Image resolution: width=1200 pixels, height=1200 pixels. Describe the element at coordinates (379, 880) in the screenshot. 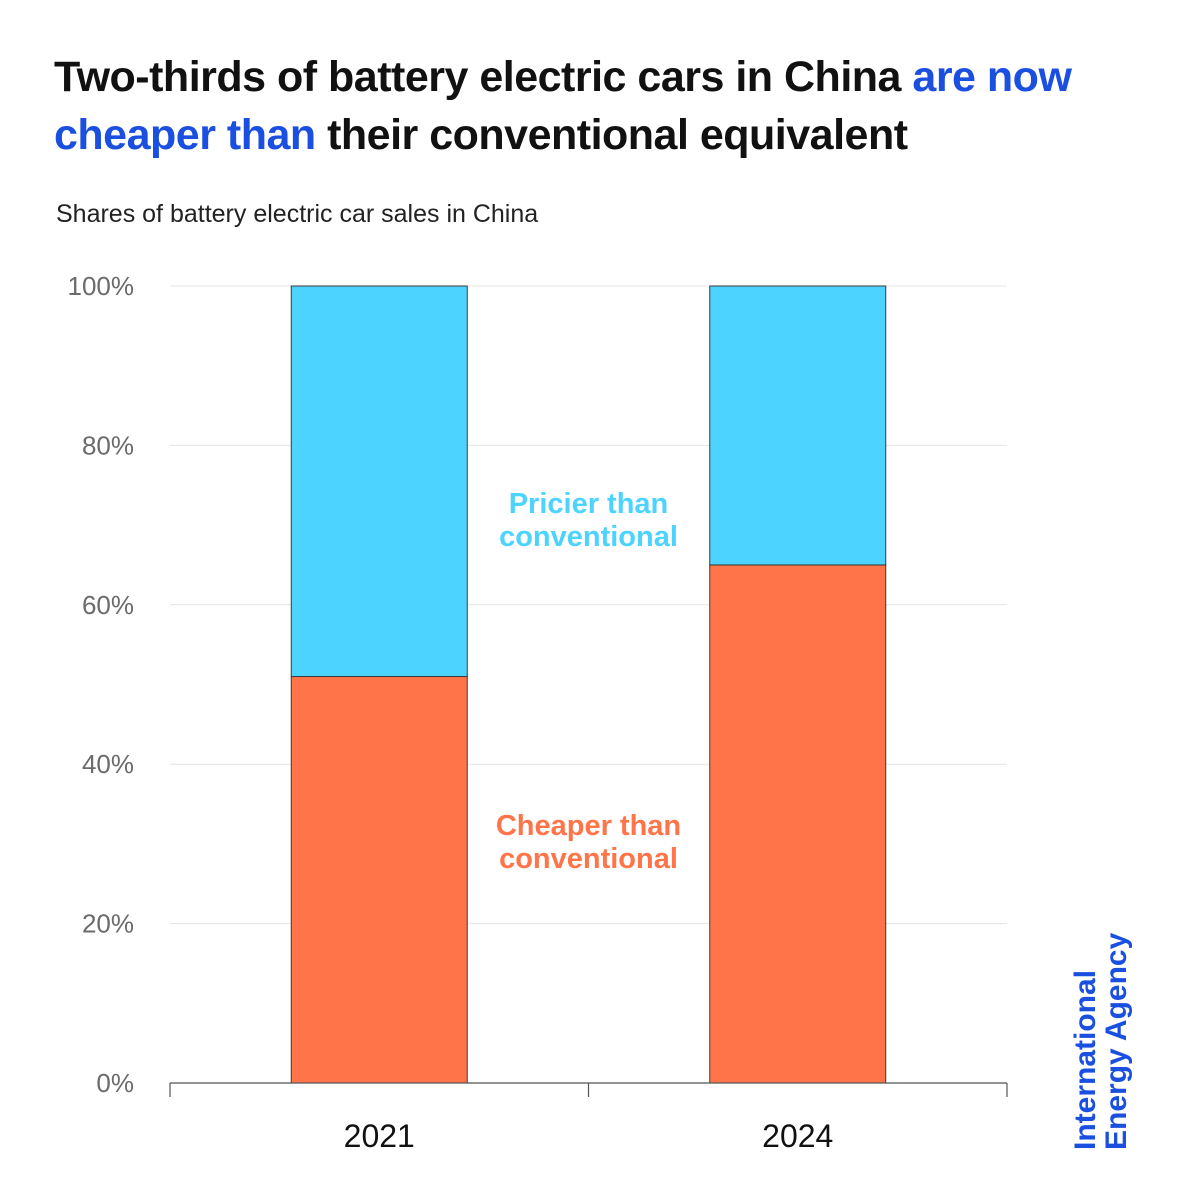

I see `bar-segment-cheaper-2021` at that location.